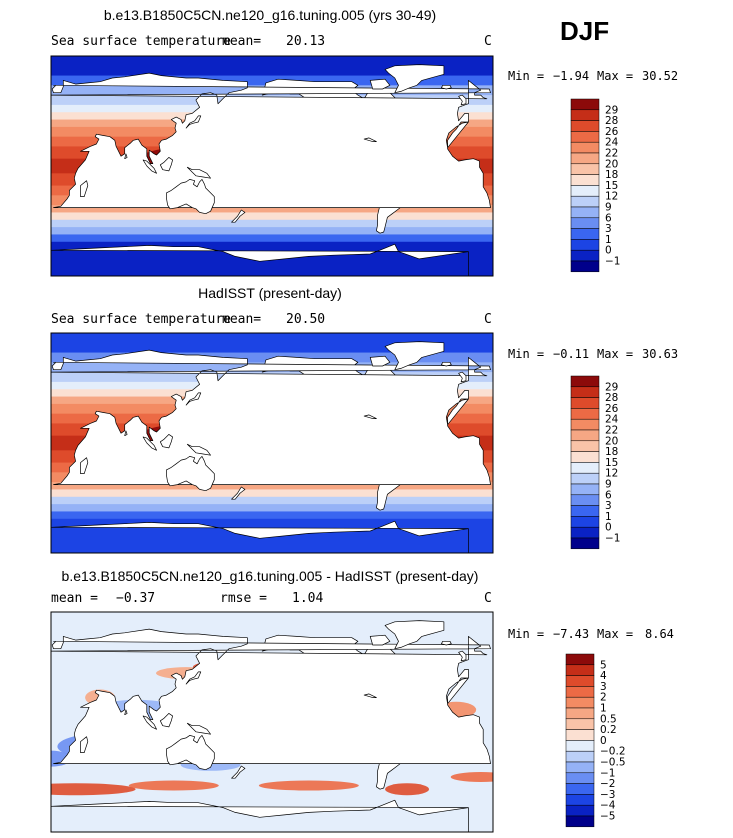 Image resolution: width=733 pixels, height=838 pixels. I want to click on panel-1-min-label: Min =, so click(526, 76).